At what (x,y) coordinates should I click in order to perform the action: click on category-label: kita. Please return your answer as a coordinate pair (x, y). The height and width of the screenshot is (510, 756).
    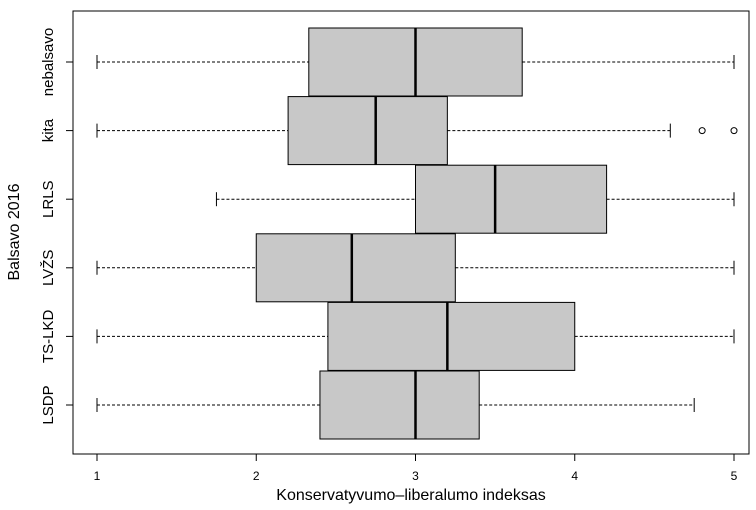
    Looking at the image, I should click on (48, 130).